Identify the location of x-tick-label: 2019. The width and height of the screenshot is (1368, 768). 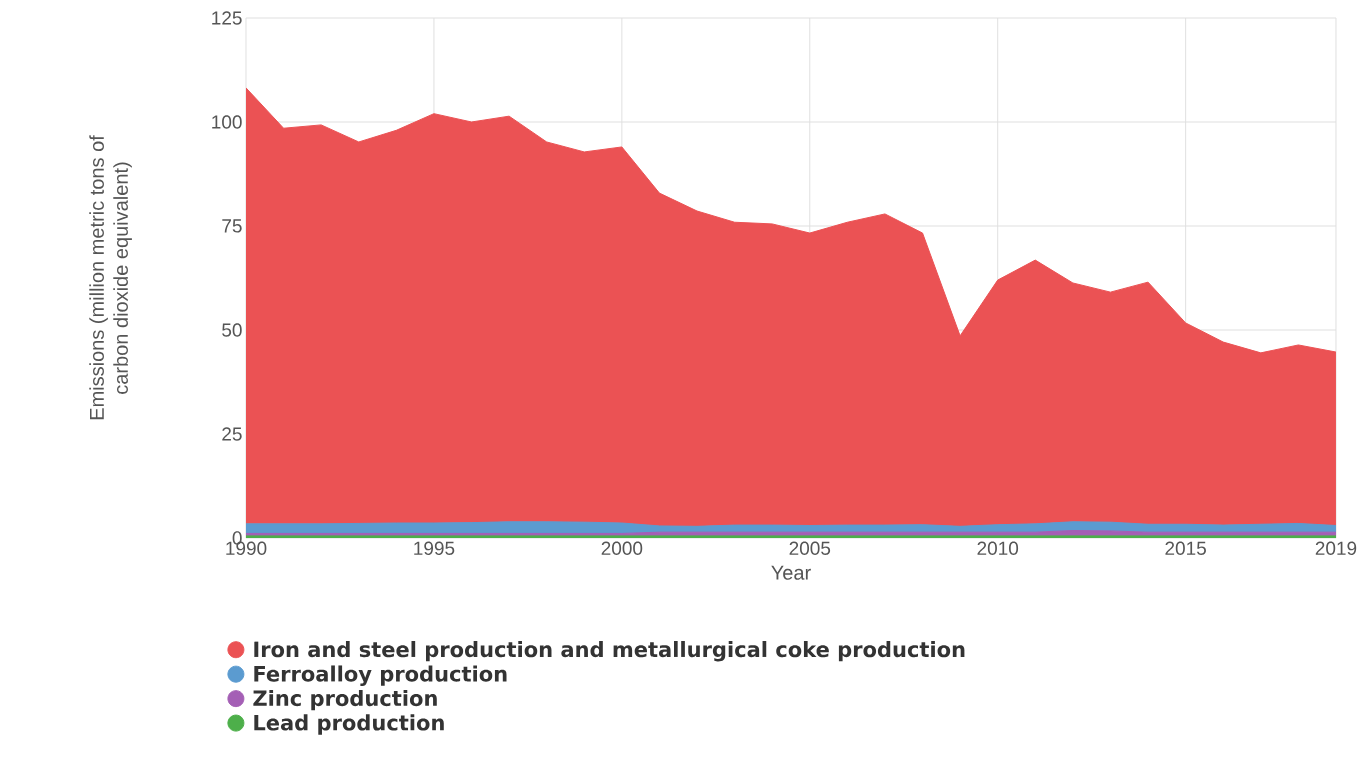
(1336, 548).